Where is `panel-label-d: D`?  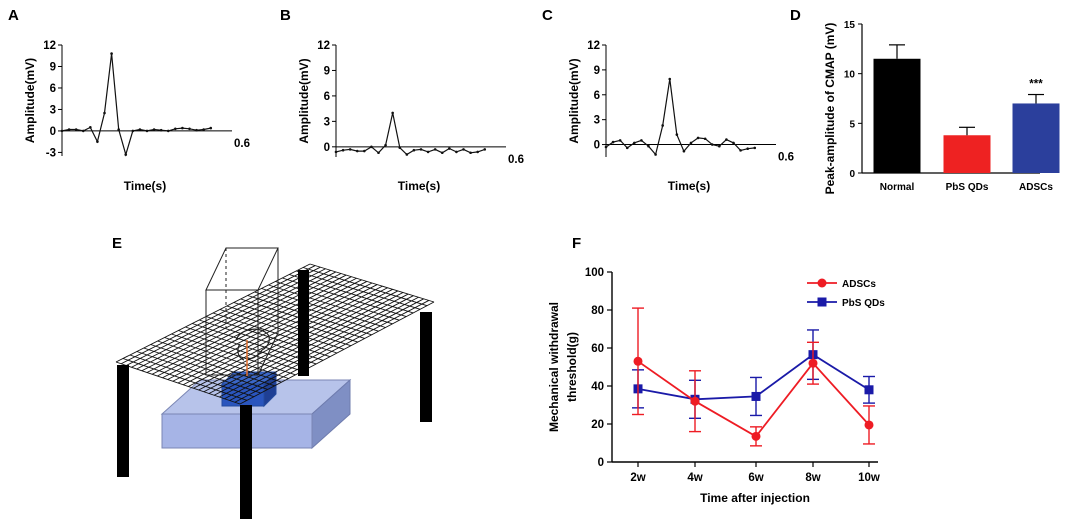
panel-label-d: D is located at coordinates (795, 15).